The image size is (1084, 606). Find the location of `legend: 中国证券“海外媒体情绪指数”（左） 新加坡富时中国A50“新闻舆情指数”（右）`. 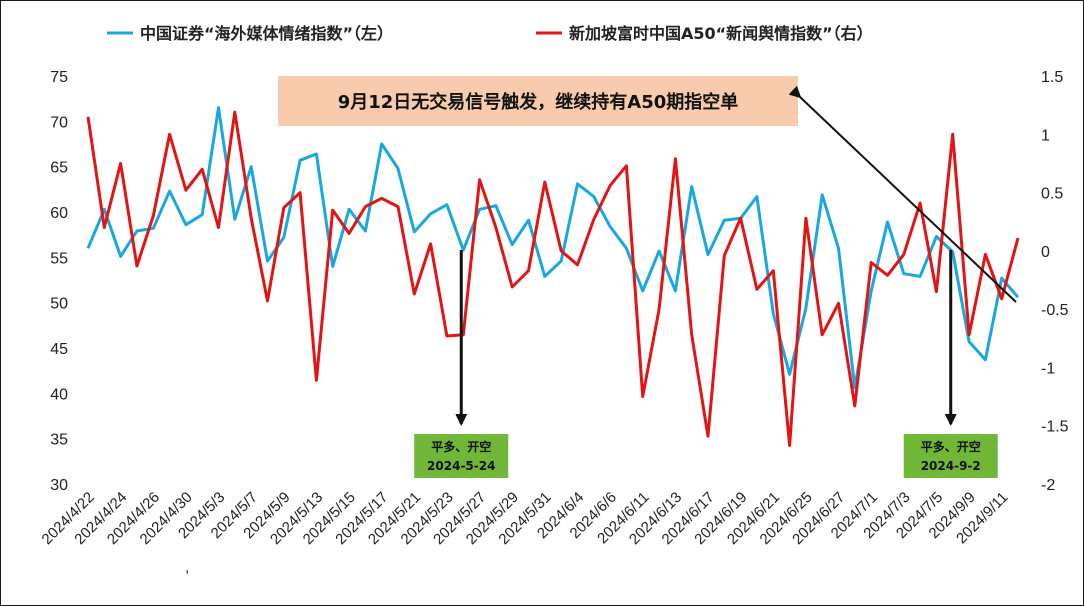

legend: 中国证券“海外媒体情绪指数”（左） 新加坡富时中国A50“新闻舆情指数”（右） is located at coordinates (490, 33).